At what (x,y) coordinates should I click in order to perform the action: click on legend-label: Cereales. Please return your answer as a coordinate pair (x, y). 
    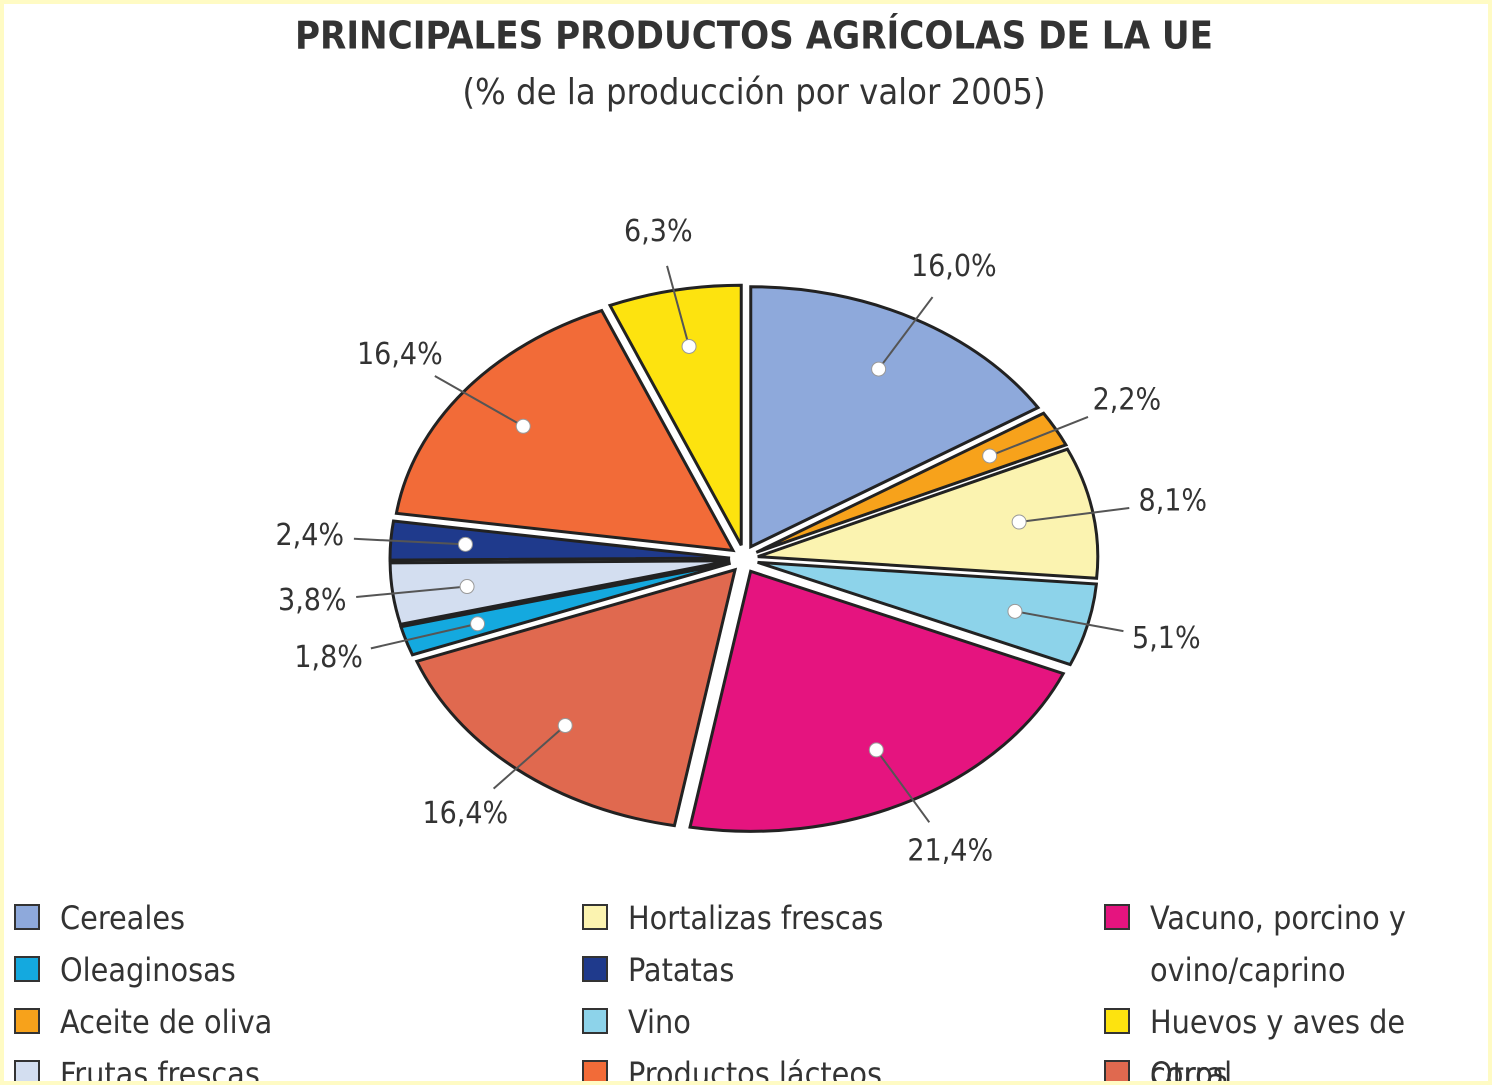
    Looking at the image, I should click on (123, 918).